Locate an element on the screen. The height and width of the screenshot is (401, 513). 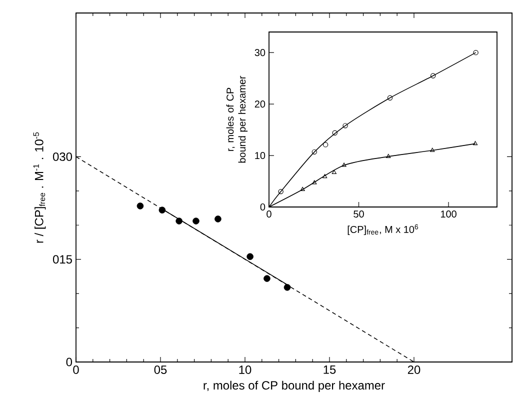
y-axis-title: r / [CP]$_{free}$ . M$^{-1}$ . 10$^{-5}$ is located at coordinates (39, 187).